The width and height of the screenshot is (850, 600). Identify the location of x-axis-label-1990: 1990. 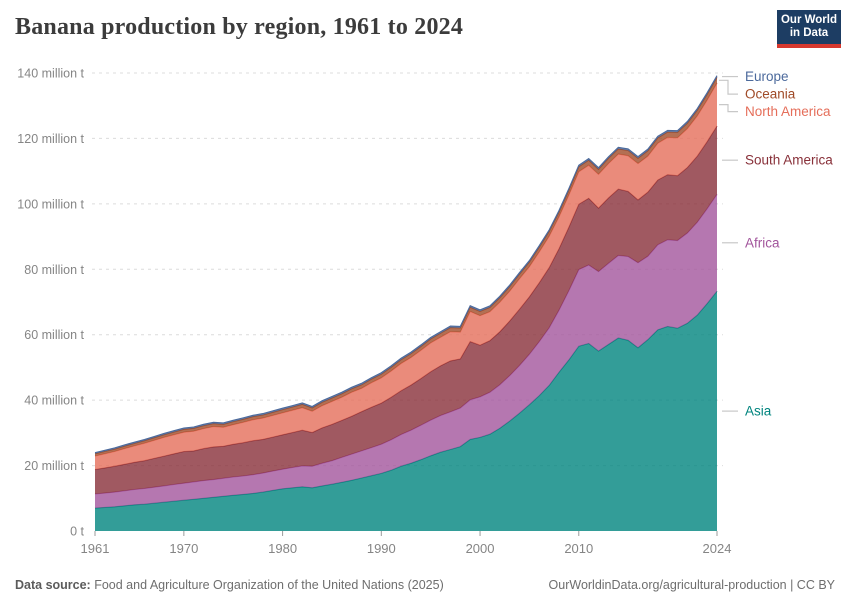
(381, 548).